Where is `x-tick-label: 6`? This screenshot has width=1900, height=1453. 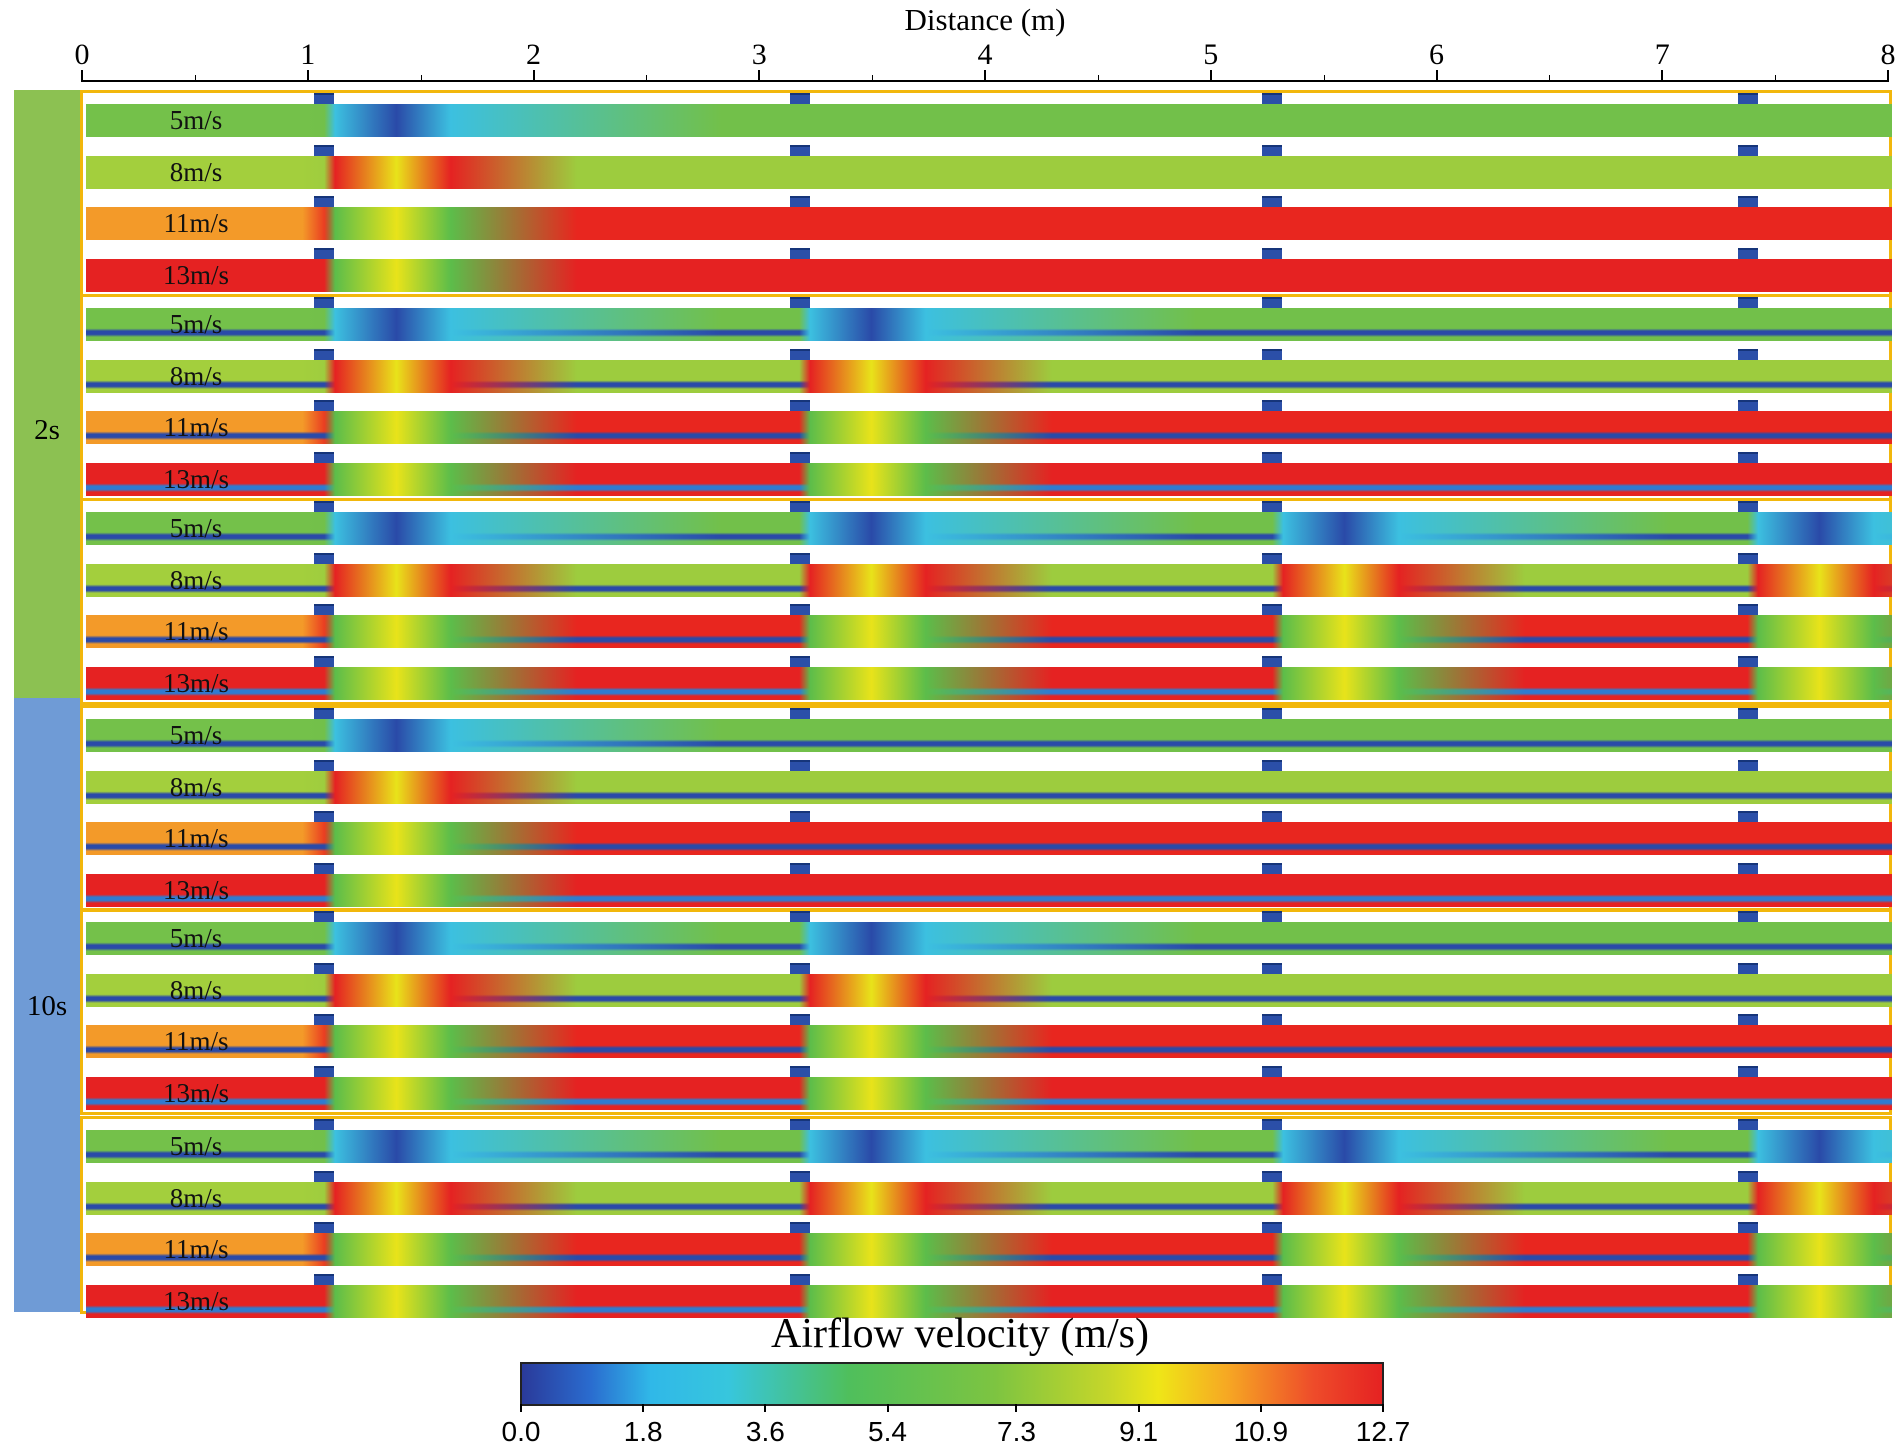
x-tick-label: 6 is located at coordinates (1436, 54).